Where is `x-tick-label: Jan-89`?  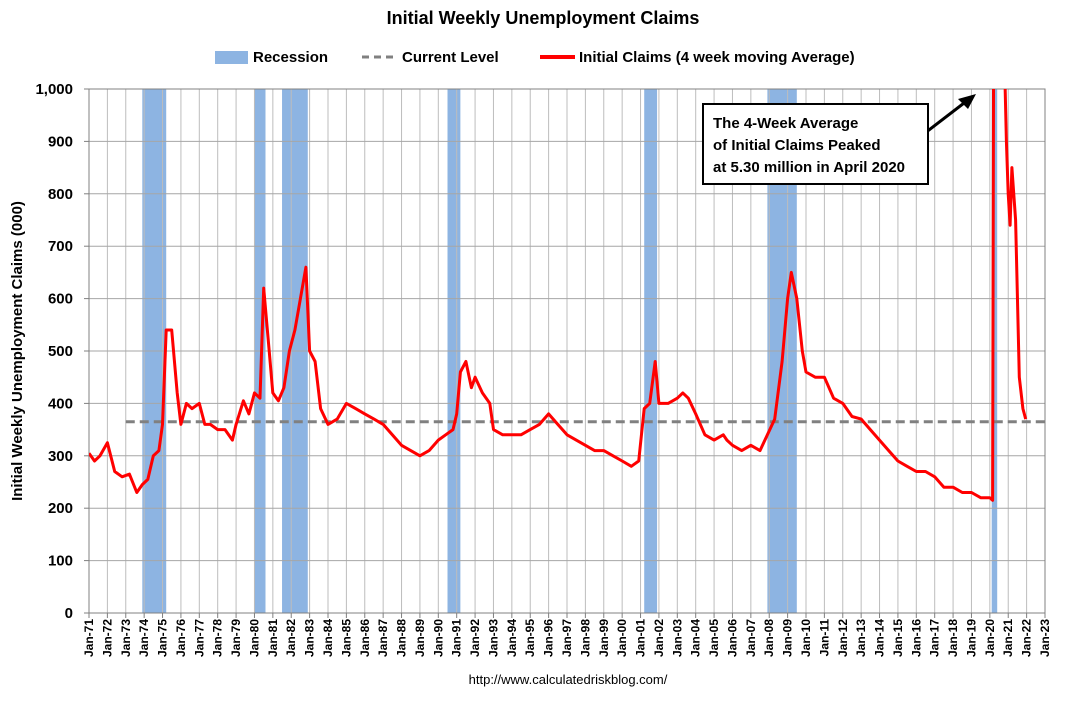
x-tick-label: Jan-89 is located at coordinates (420, 638).